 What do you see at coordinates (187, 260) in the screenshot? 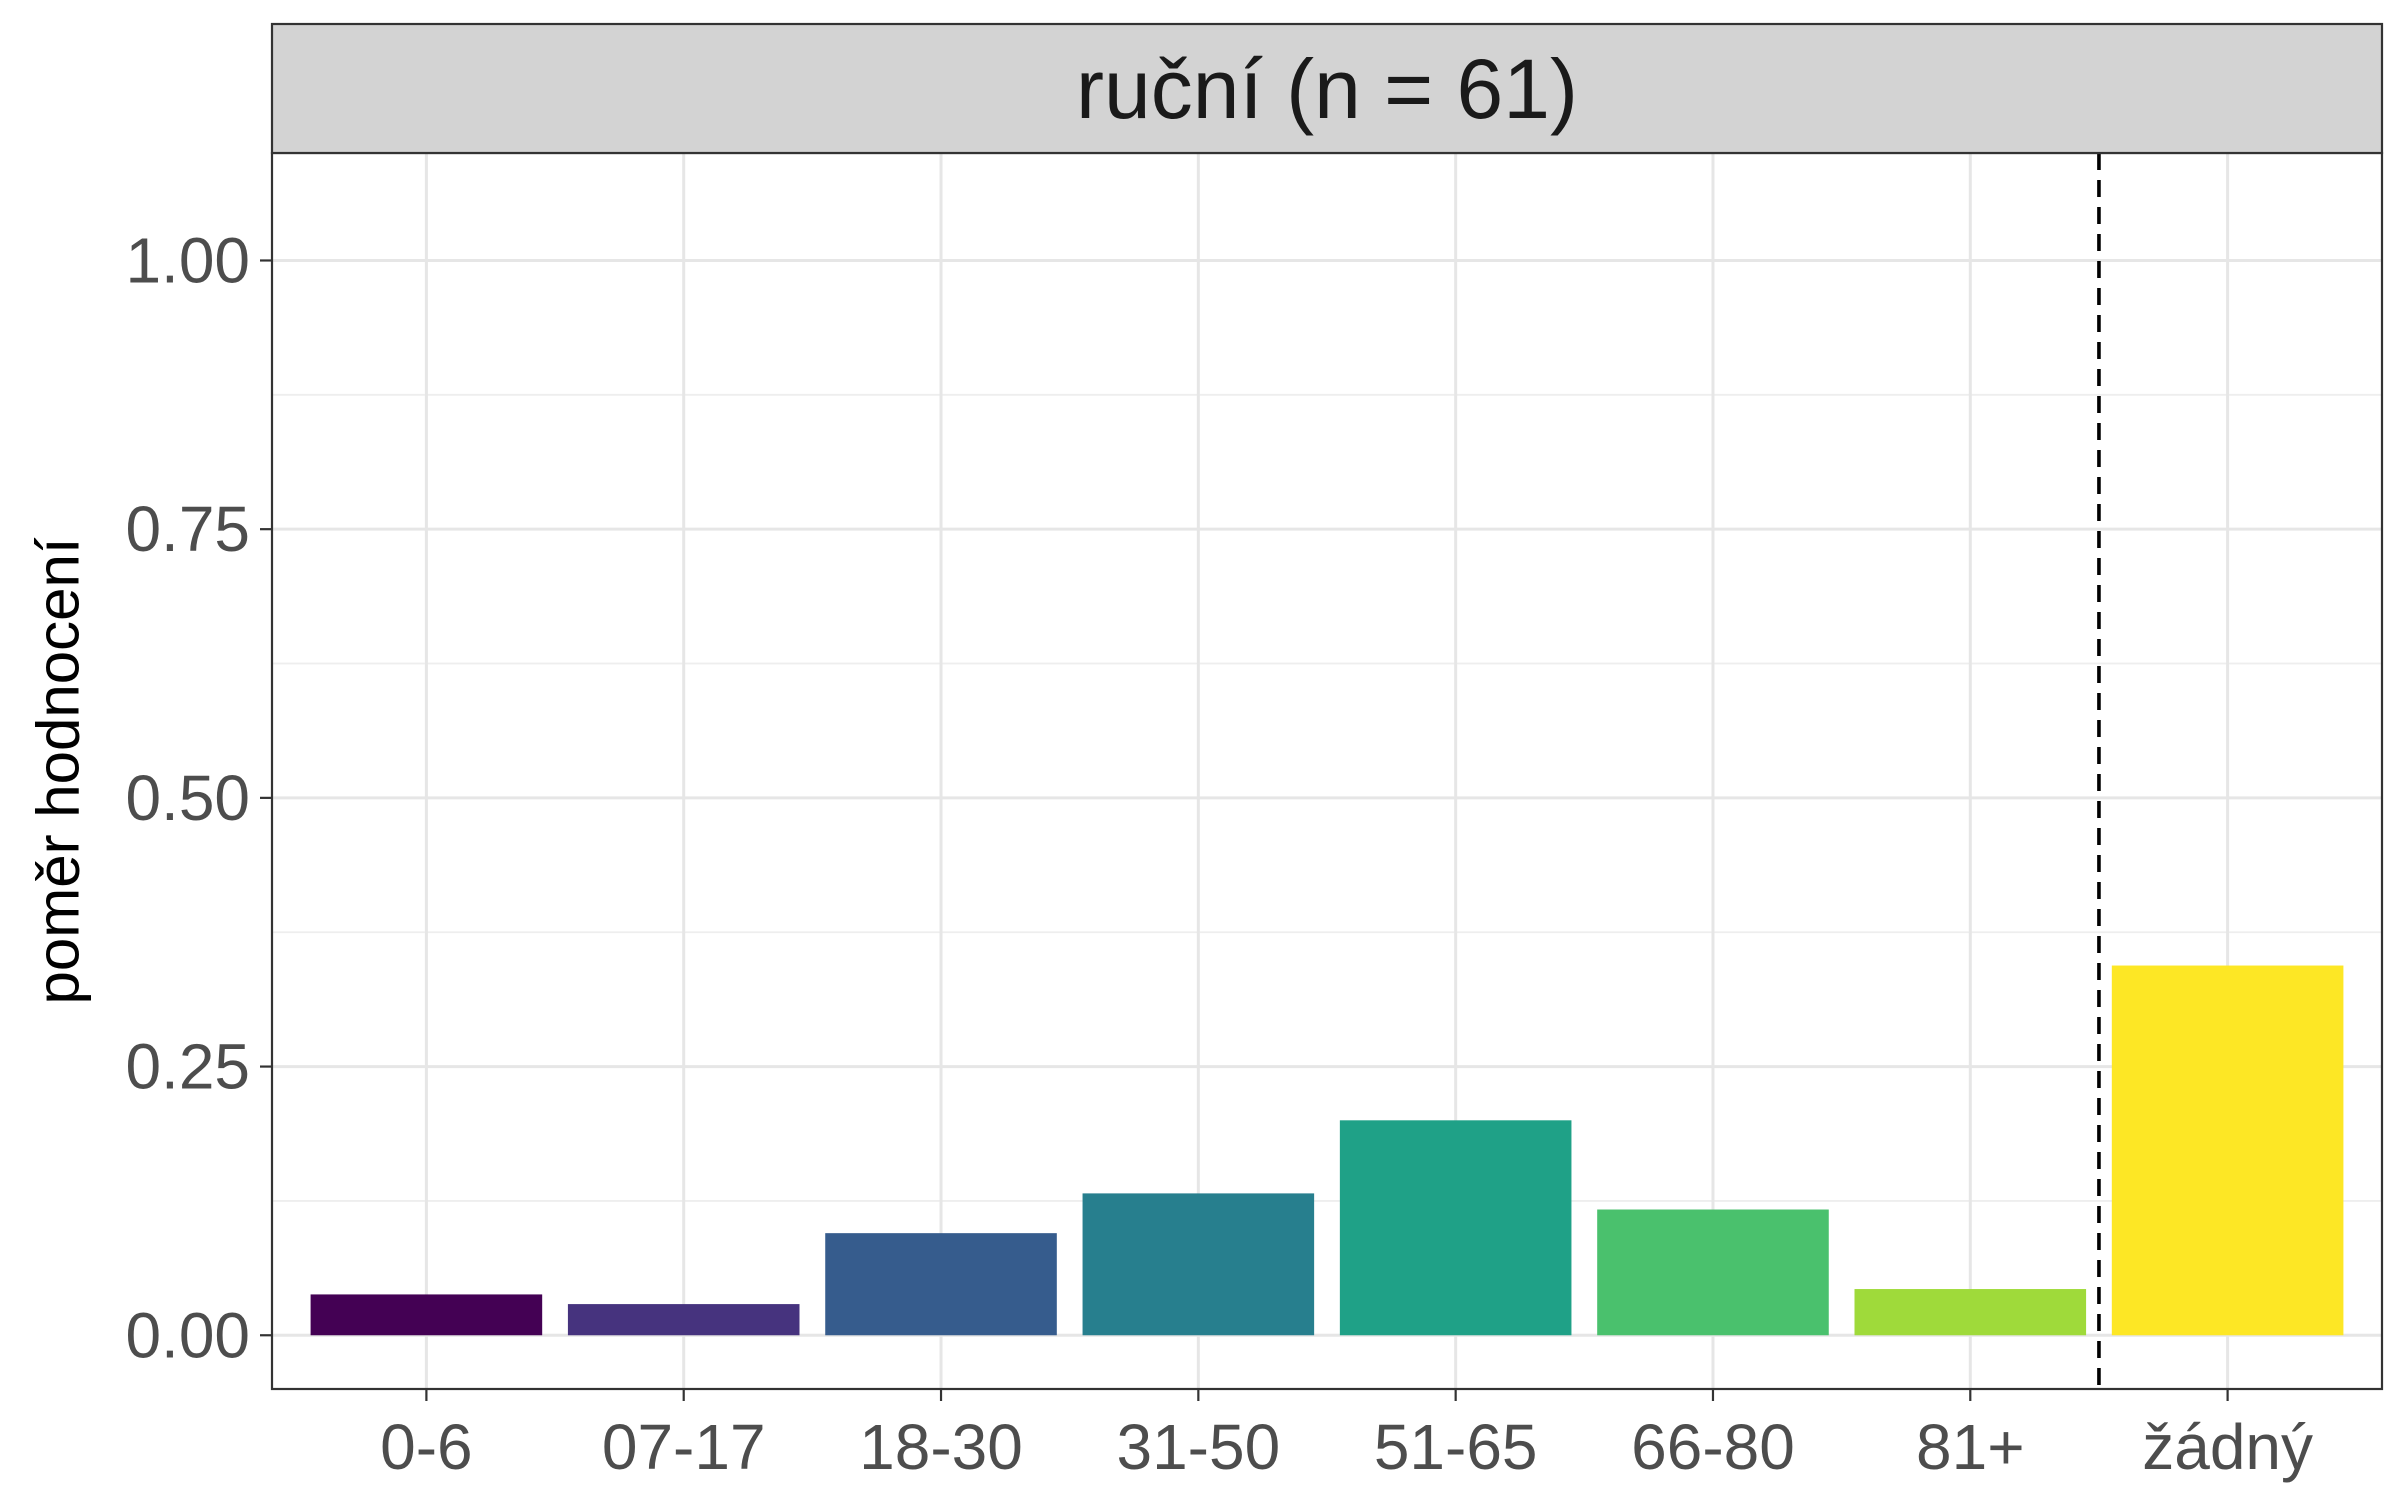
I see `y-tick-label: 1.00` at bounding box center [187, 260].